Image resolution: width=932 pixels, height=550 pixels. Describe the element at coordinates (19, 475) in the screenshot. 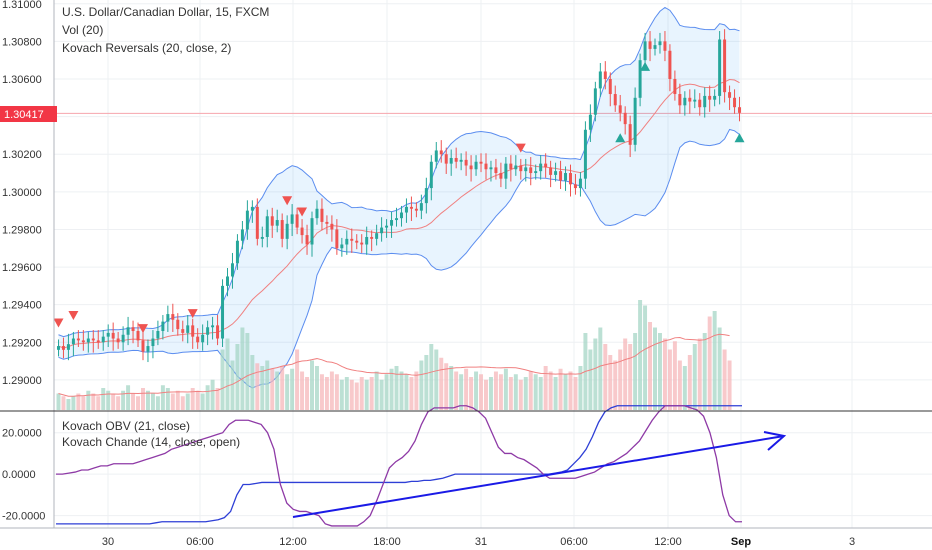

I see `sub-tick-label: 0.0000` at that location.